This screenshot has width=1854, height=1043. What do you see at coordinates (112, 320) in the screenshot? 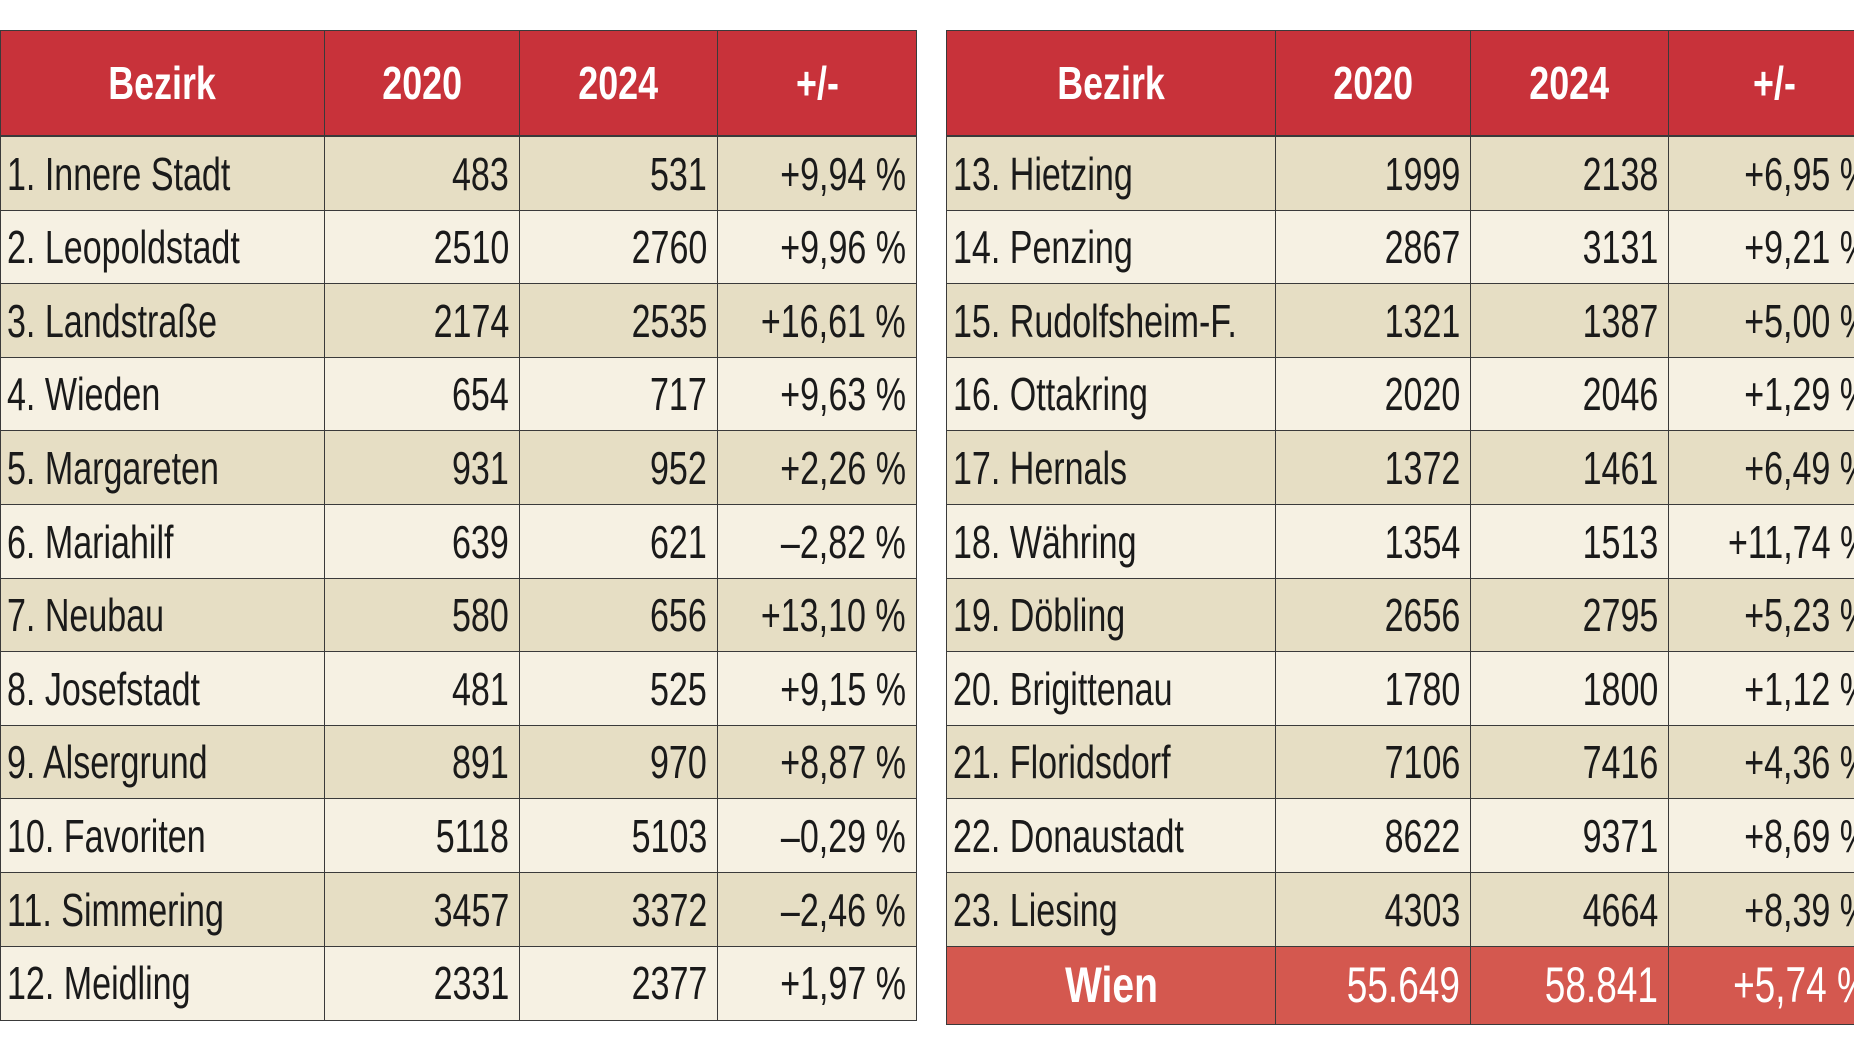
I see `district-name: 3. Landstraße` at bounding box center [112, 320].